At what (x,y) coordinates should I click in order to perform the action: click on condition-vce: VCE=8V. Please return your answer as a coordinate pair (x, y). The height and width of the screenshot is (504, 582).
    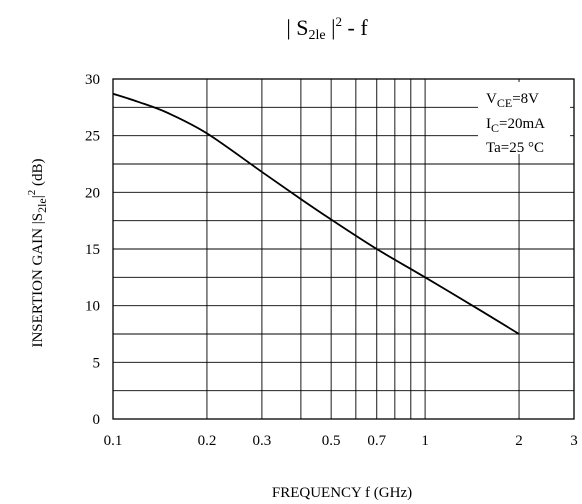
    Looking at the image, I should click on (512, 100).